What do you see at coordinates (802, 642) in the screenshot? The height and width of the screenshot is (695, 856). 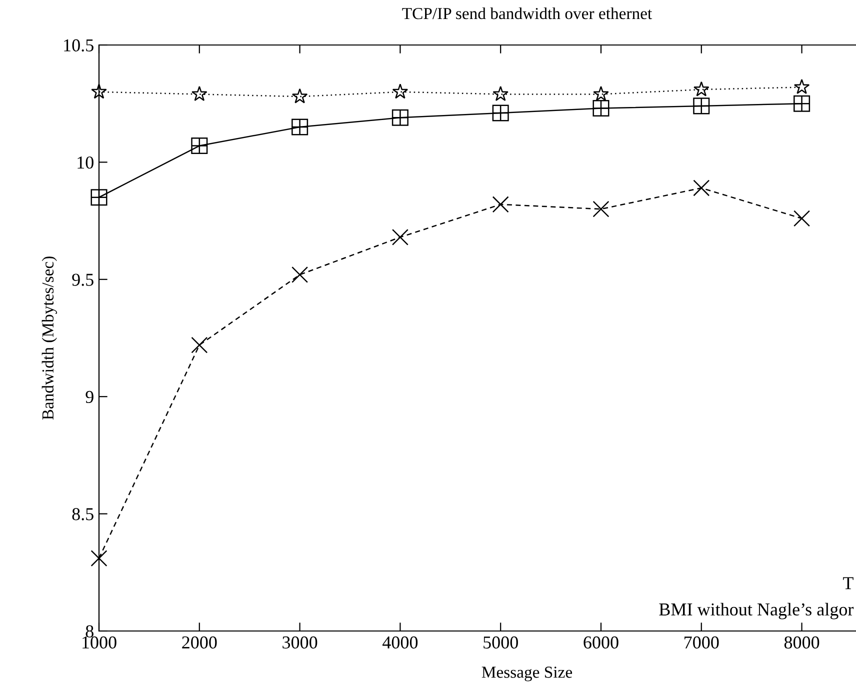 I see `x-tick-label: 8000` at bounding box center [802, 642].